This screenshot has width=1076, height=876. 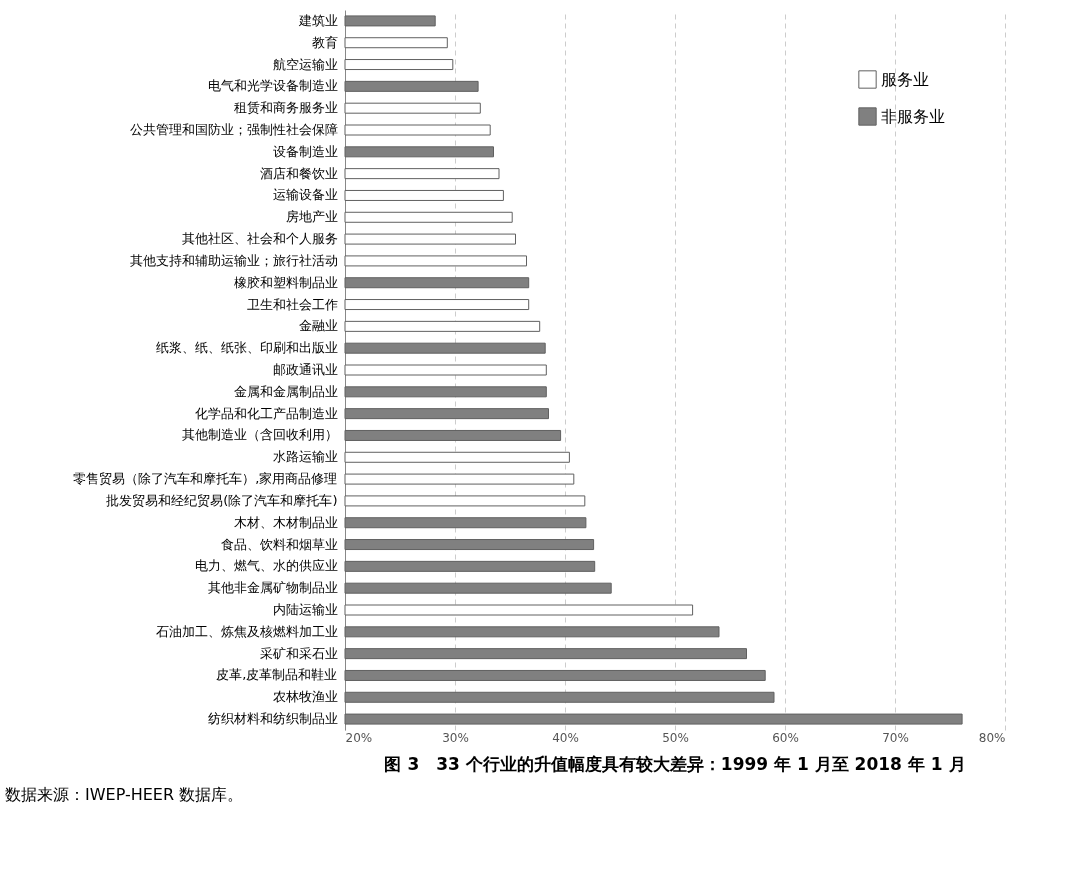 I want to click on y-tick-label: 公共管理和国防业；强制性社会保障, so click(x=233, y=129).